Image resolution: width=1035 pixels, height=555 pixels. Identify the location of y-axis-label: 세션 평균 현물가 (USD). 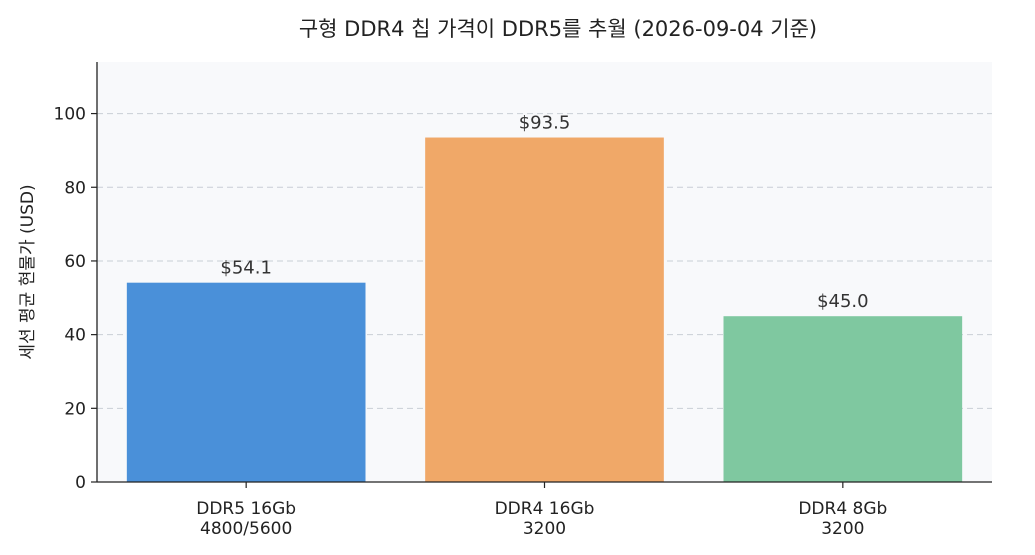
(28, 271).